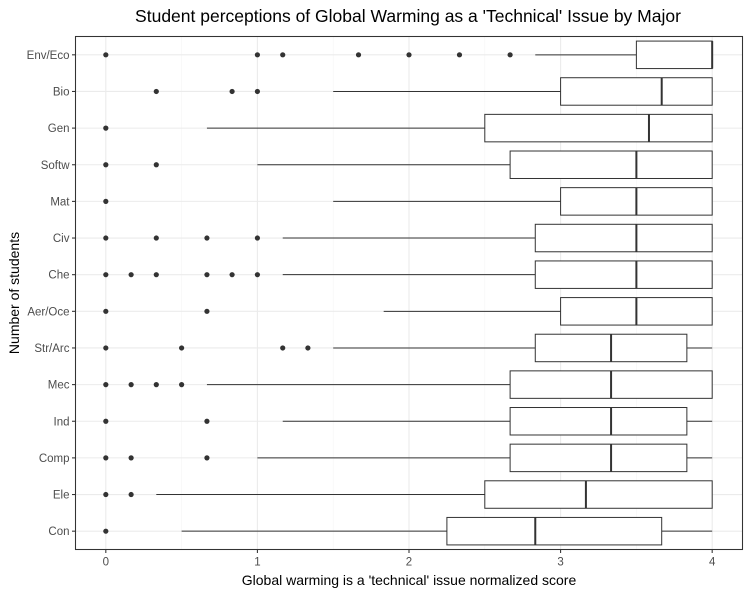 Image resolution: width=750 pixels, height=595 pixels. I want to click on y-tick-label: Env/Eco, so click(48, 56).